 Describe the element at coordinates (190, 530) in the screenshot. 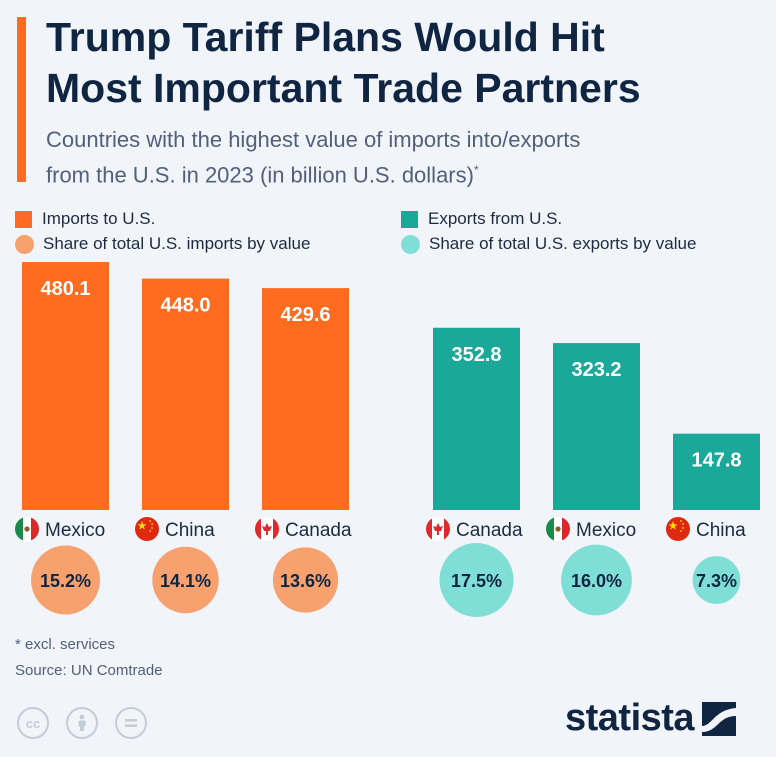

I see `imports-category-label-china: China` at that location.